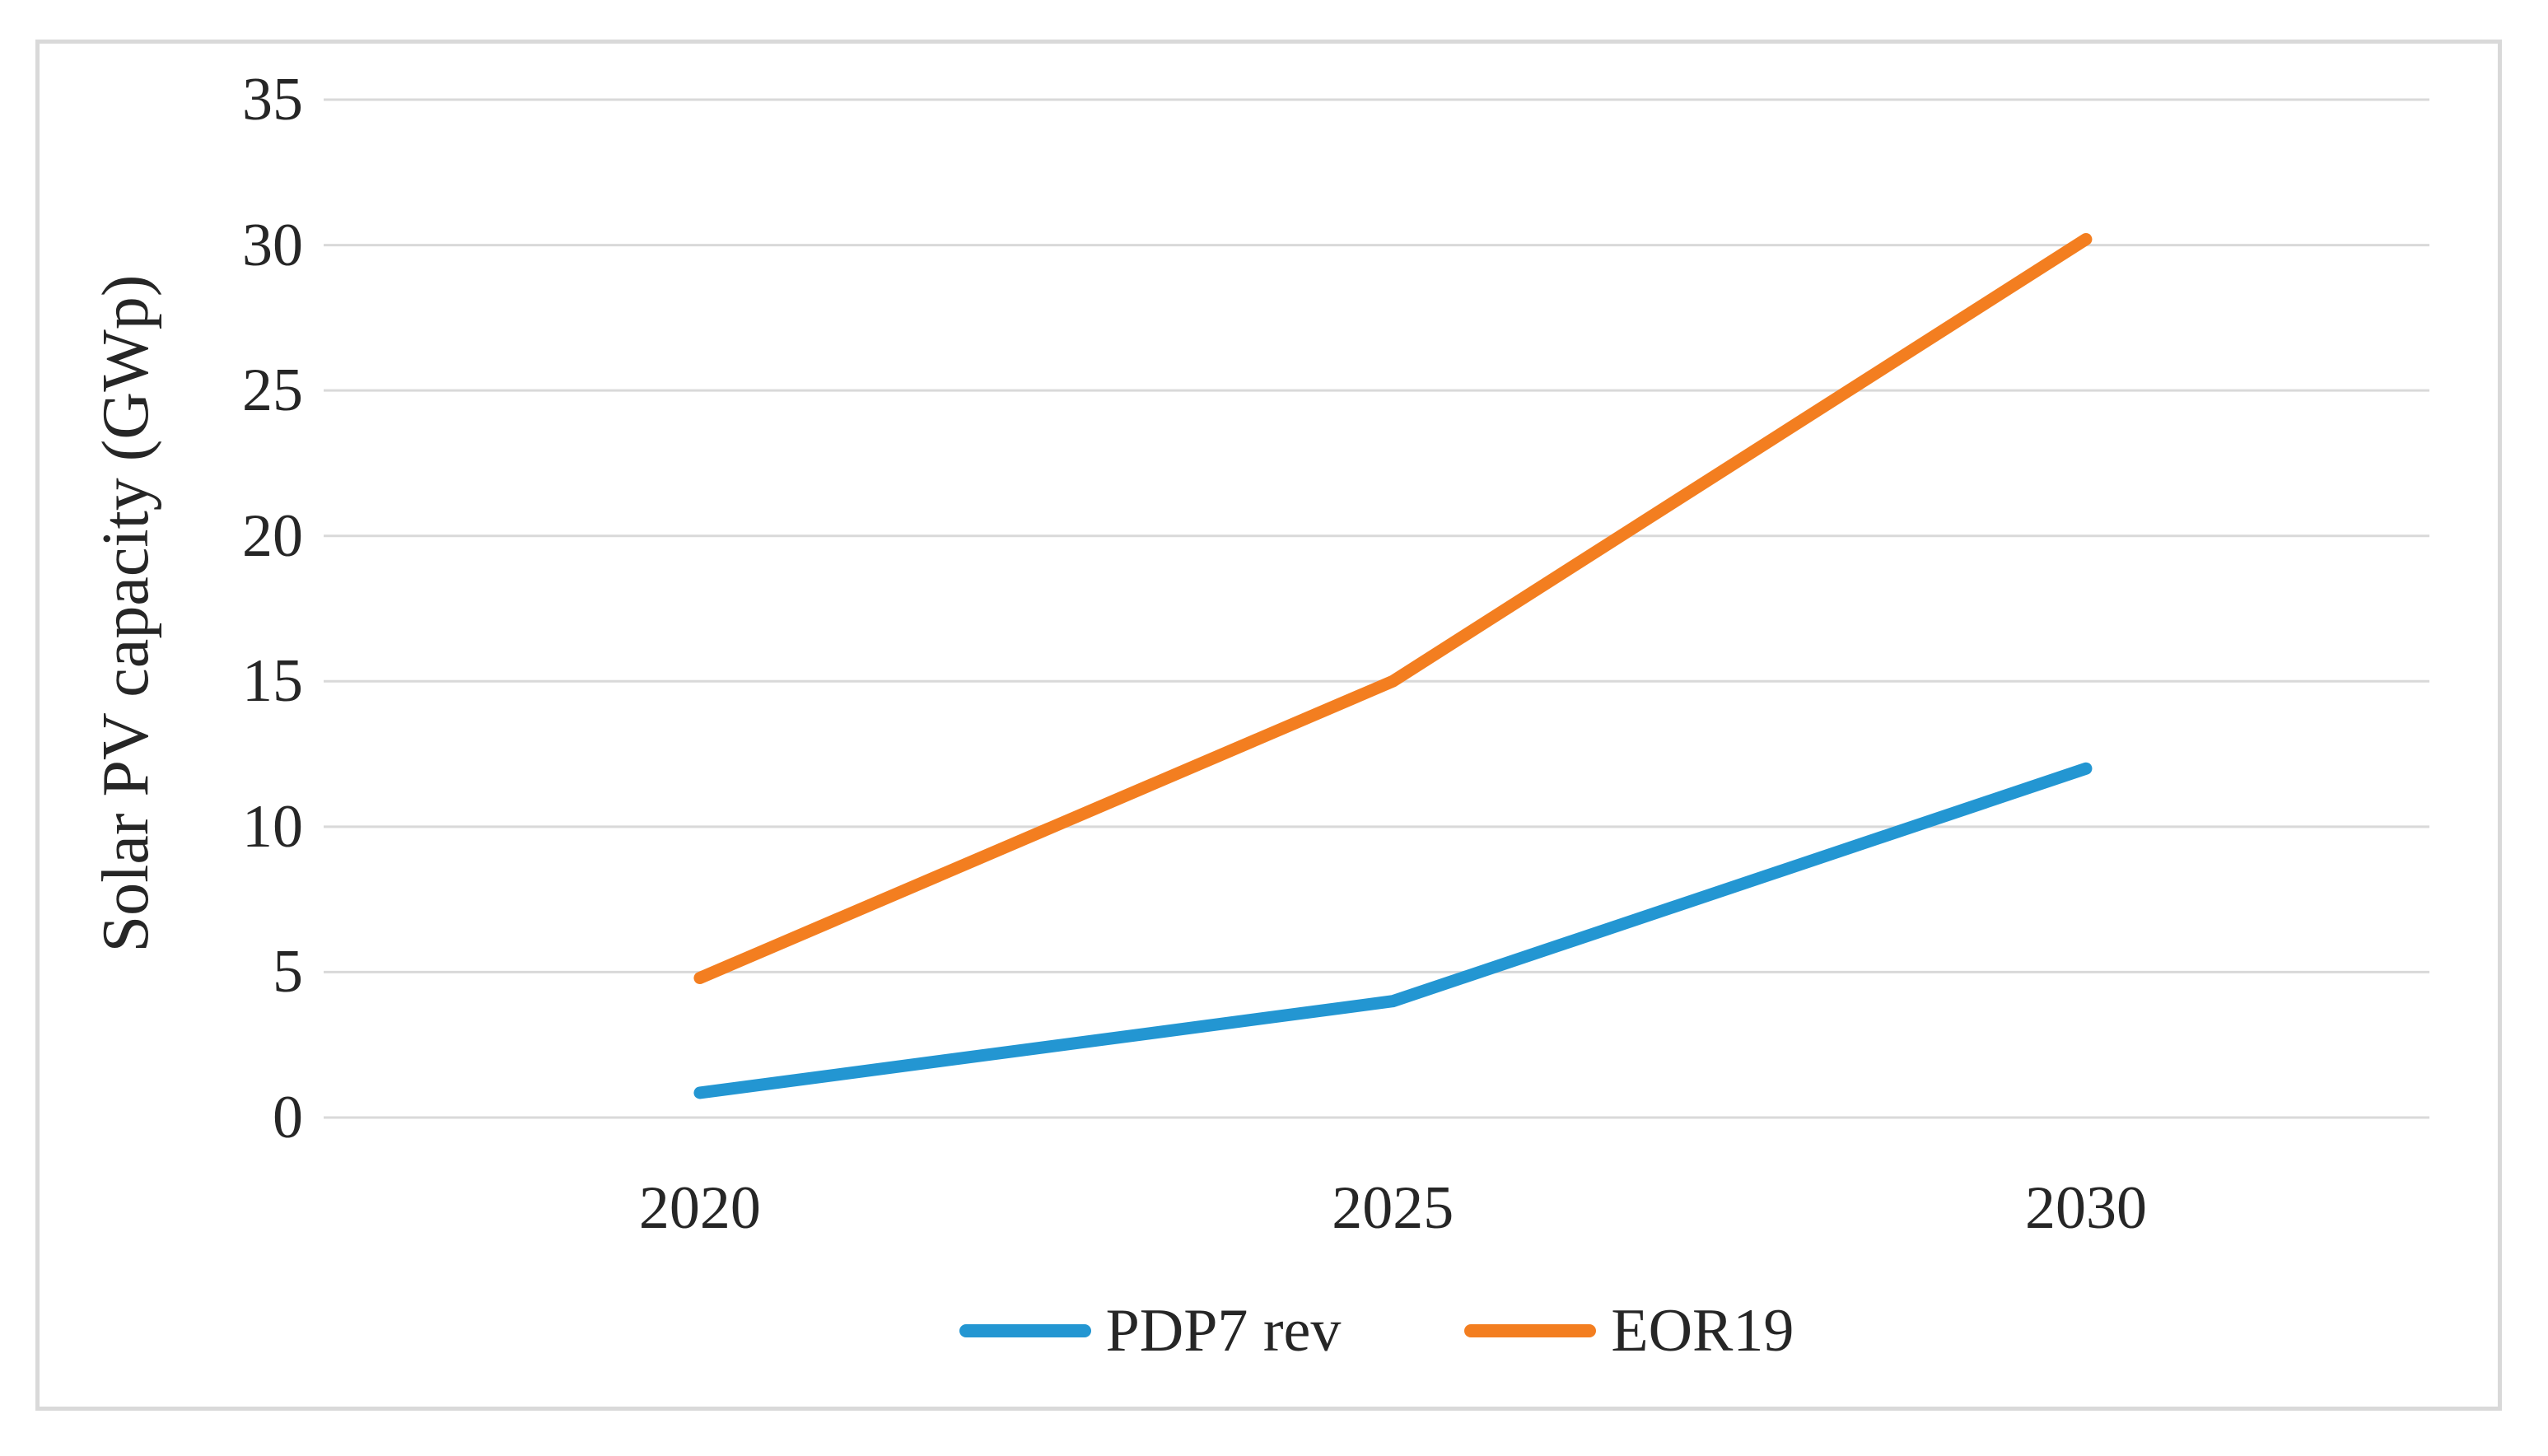  What do you see at coordinates (1393, 930) in the screenshot?
I see `series-line-pdp7-rev` at bounding box center [1393, 930].